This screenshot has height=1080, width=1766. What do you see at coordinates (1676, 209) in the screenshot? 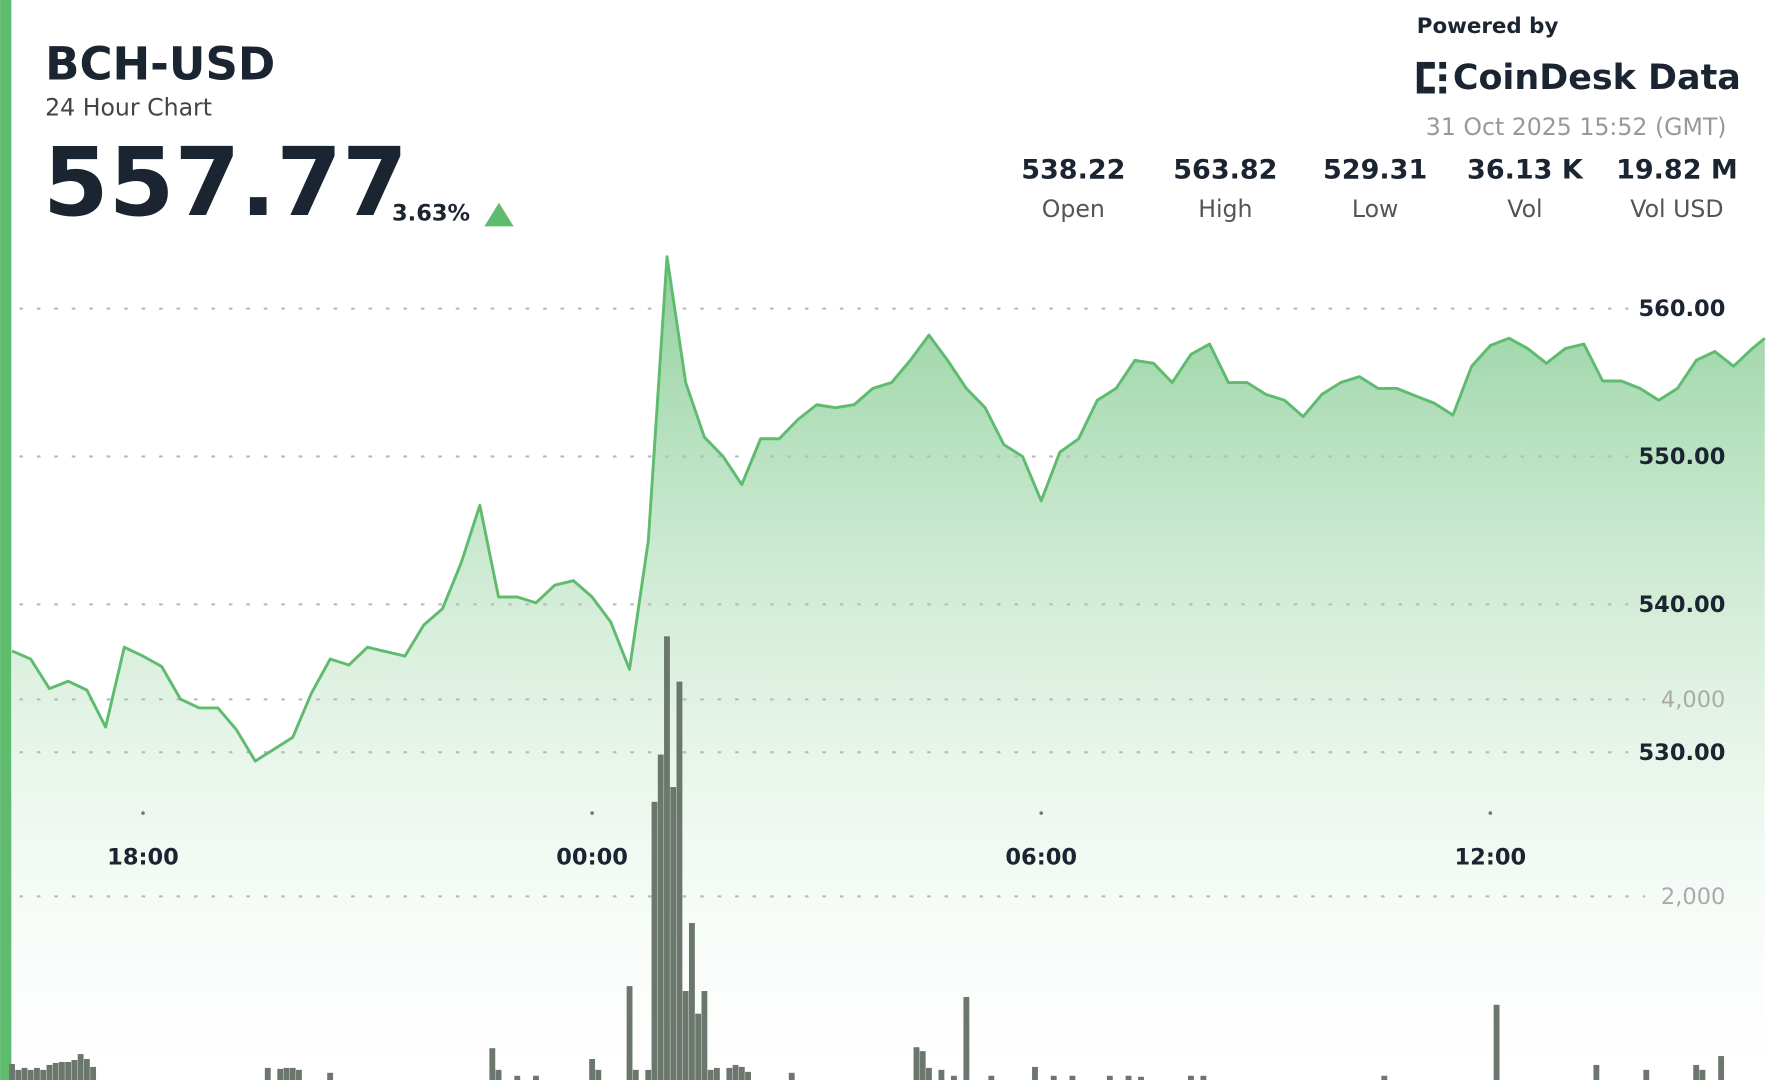
I see `stat-label: Vol USD` at bounding box center [1676, 209].